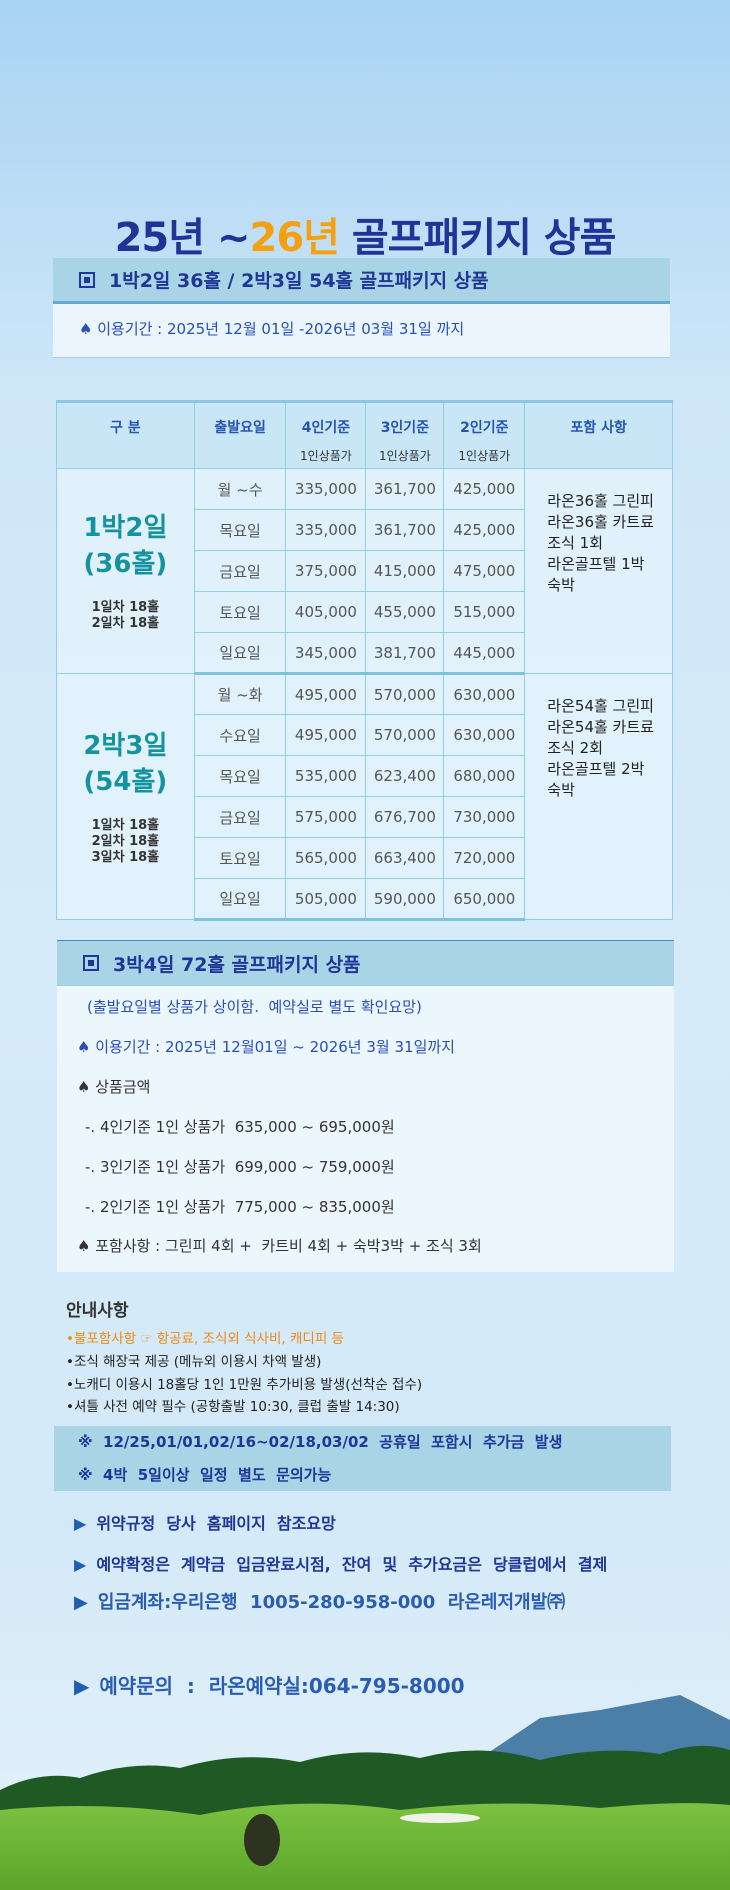 The height and width of the screenshot is (1890, 730). Describe the element at coordinates (125, 857) in the screenshot. I see `round-detail: 3일차 18홀` at that location.